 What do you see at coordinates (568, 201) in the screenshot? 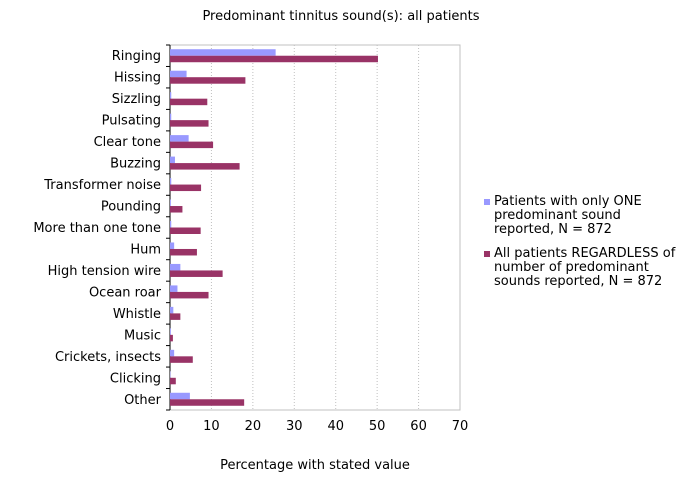
I see `legend-label: Patients with only ONE` at bounding box center [568, 201].